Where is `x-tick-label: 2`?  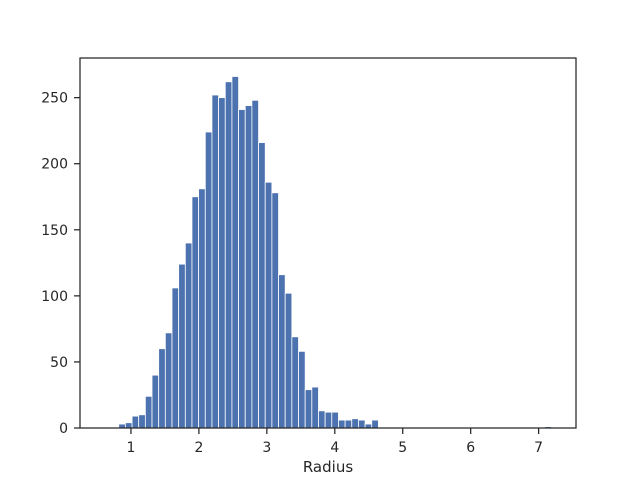
x-tick-label: 2 is located at coordinates (198, 448).